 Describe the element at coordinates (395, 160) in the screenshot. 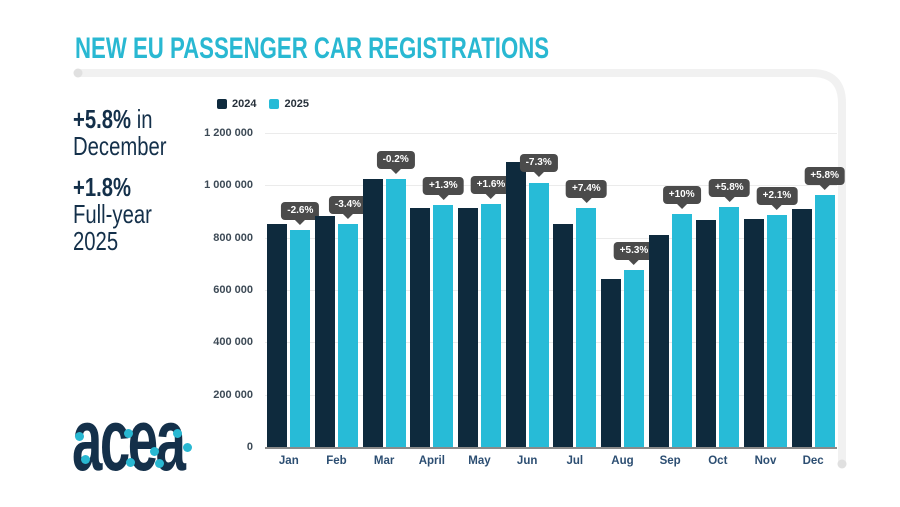

I see `pct-change-badge-mar: -0.2%` at that location.